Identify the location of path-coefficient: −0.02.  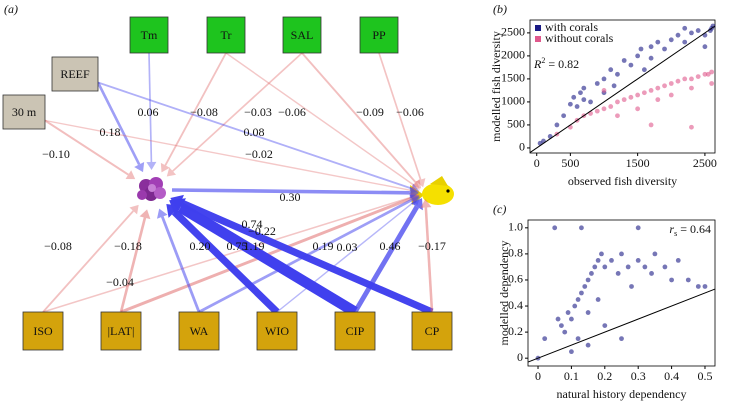
(259, 154).